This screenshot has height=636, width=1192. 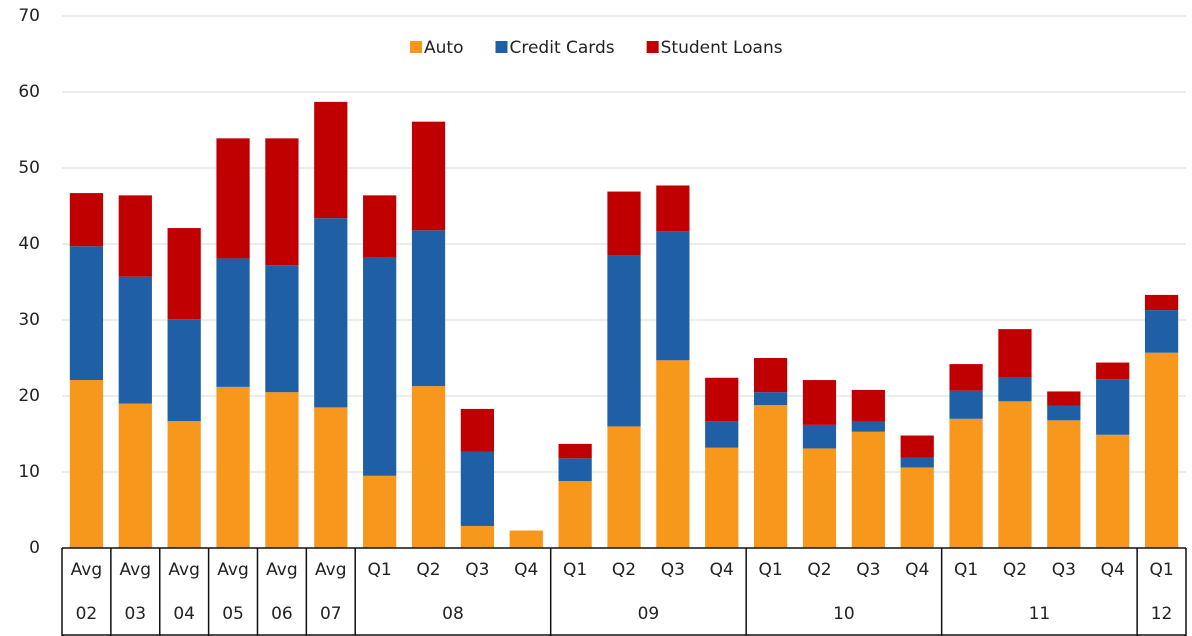 What do you see at coordinates (184, 614) in the screenshot?
I see `group-label: 04` at bounding box center [184, 614].